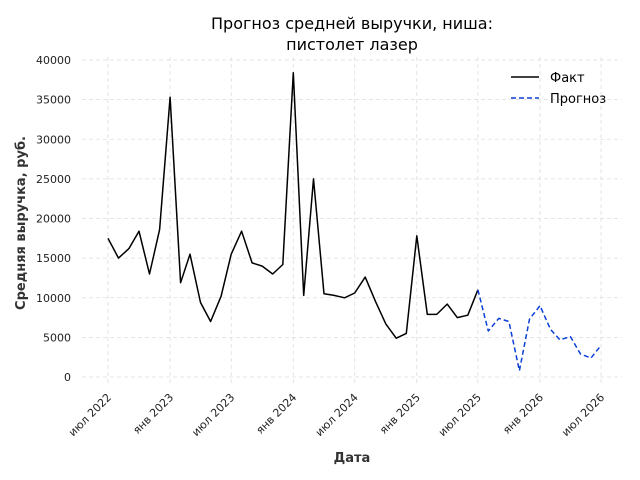  Describe the element at coordinates (90, 415) in the screenshot. I see `x-tick-label: июл 2022` at that location.